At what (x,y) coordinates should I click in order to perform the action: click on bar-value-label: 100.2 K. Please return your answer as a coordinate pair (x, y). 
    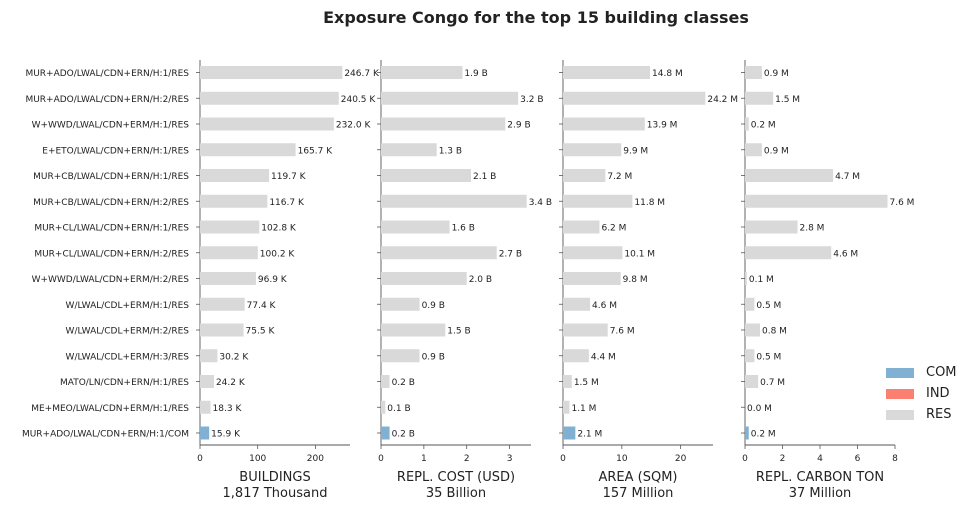
    Looking at the image, I should click on (278, 254).